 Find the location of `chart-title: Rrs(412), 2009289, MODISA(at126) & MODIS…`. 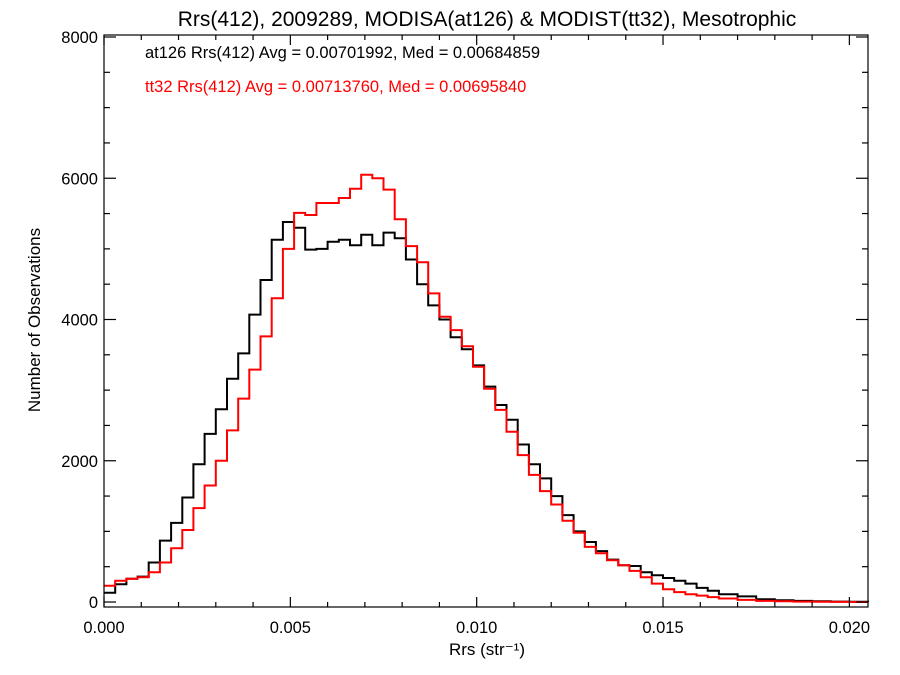

chart-title: Rrs(412), 2009289, MODISA(at126) & MODIS… is located at coordinates (487, 19).